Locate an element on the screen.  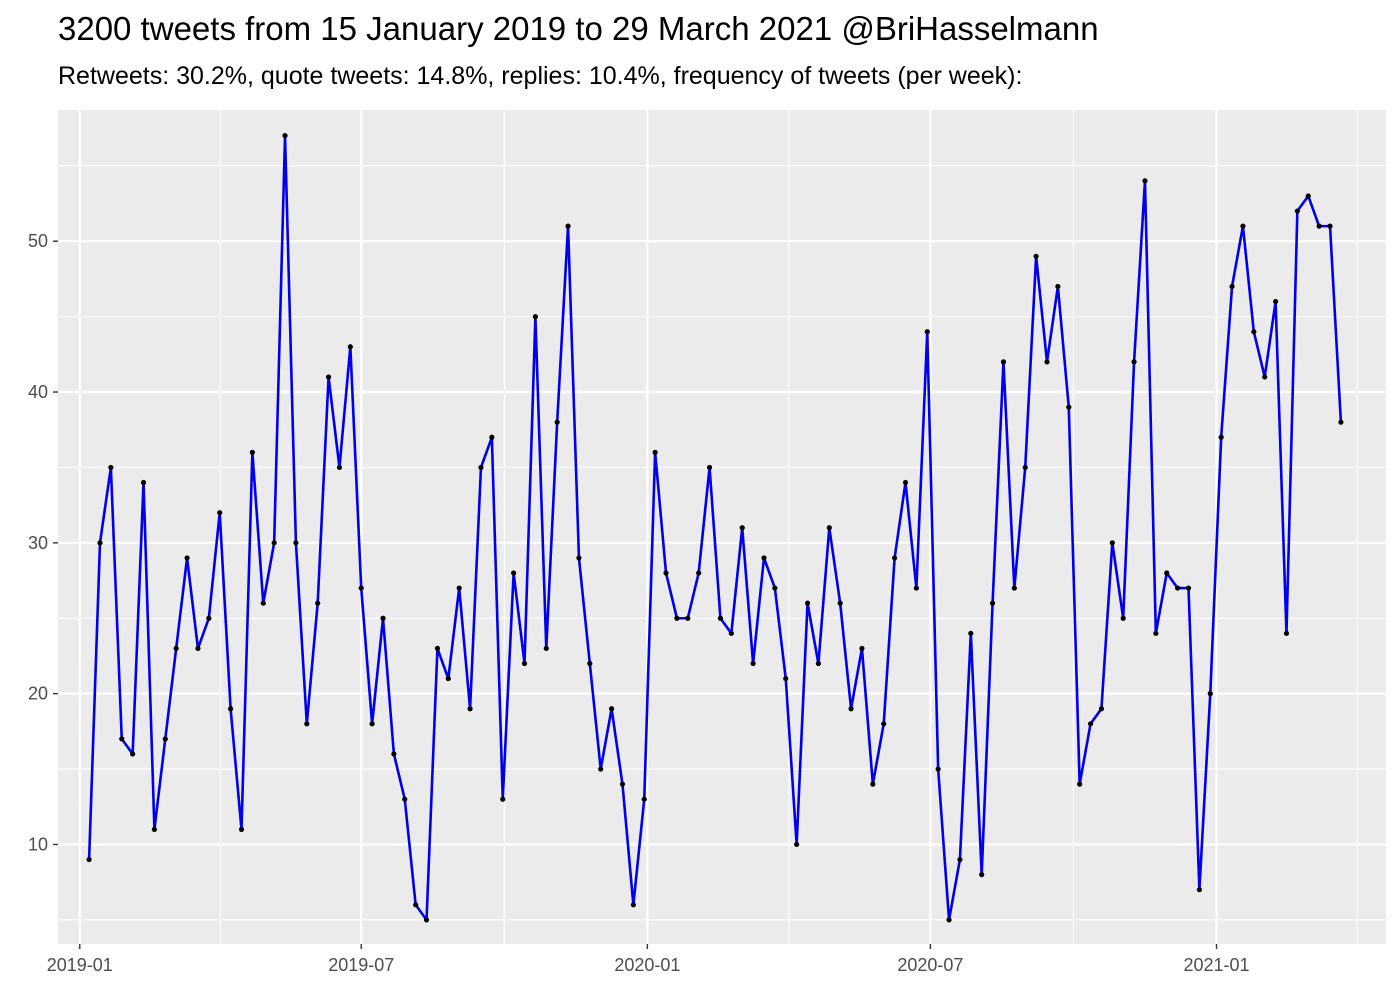
y-axis-tick-labels: 10 20 30 40 50 is located at coordinates (38, 542).